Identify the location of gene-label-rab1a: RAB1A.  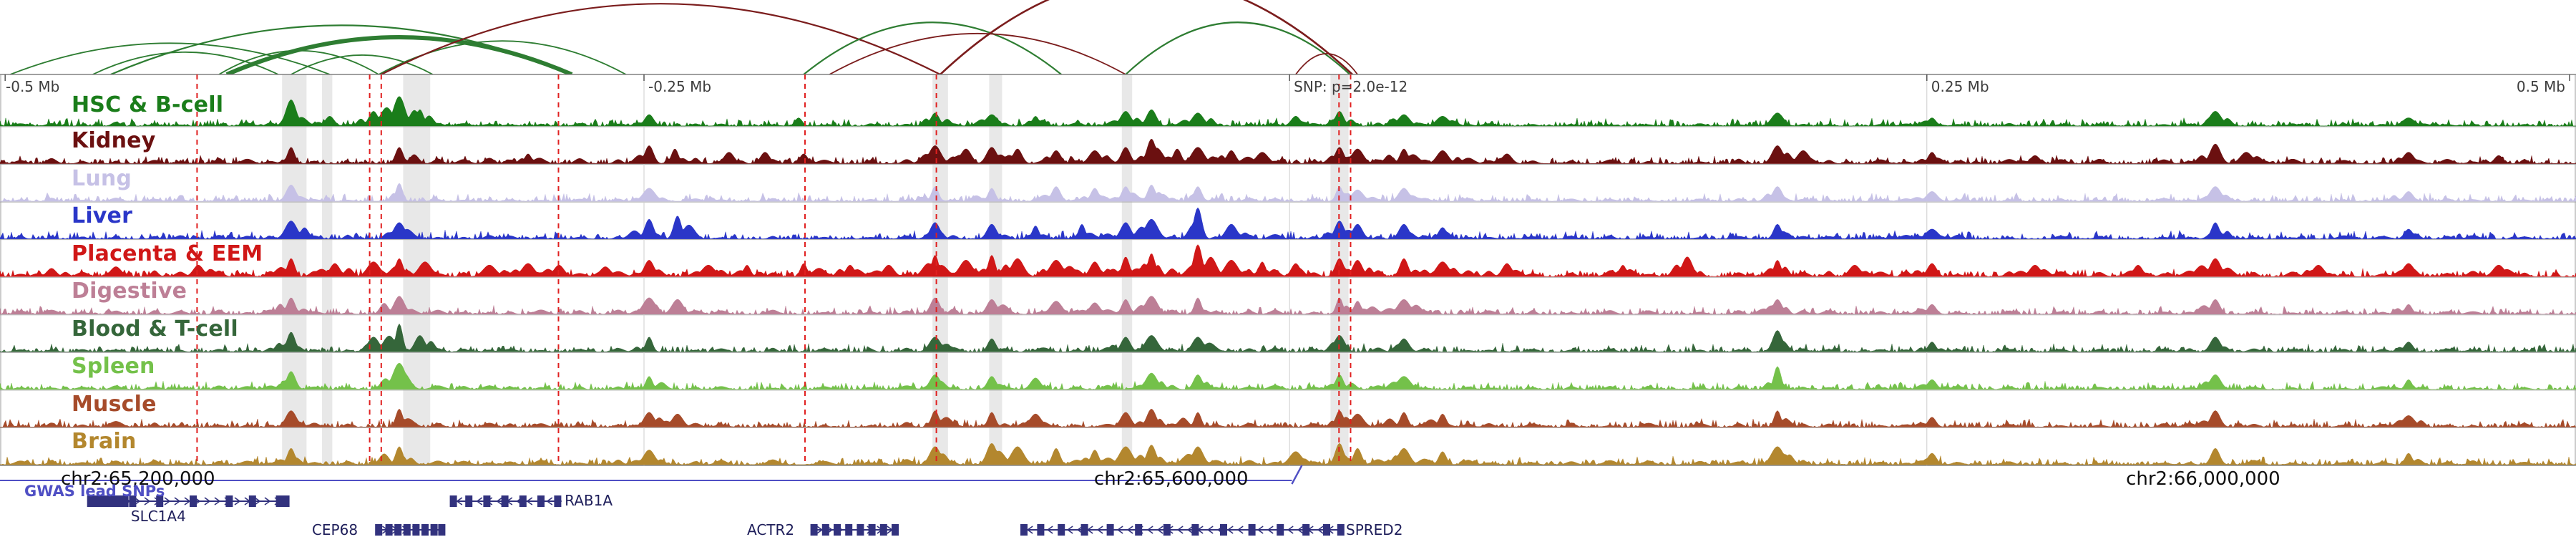
(589, 500).